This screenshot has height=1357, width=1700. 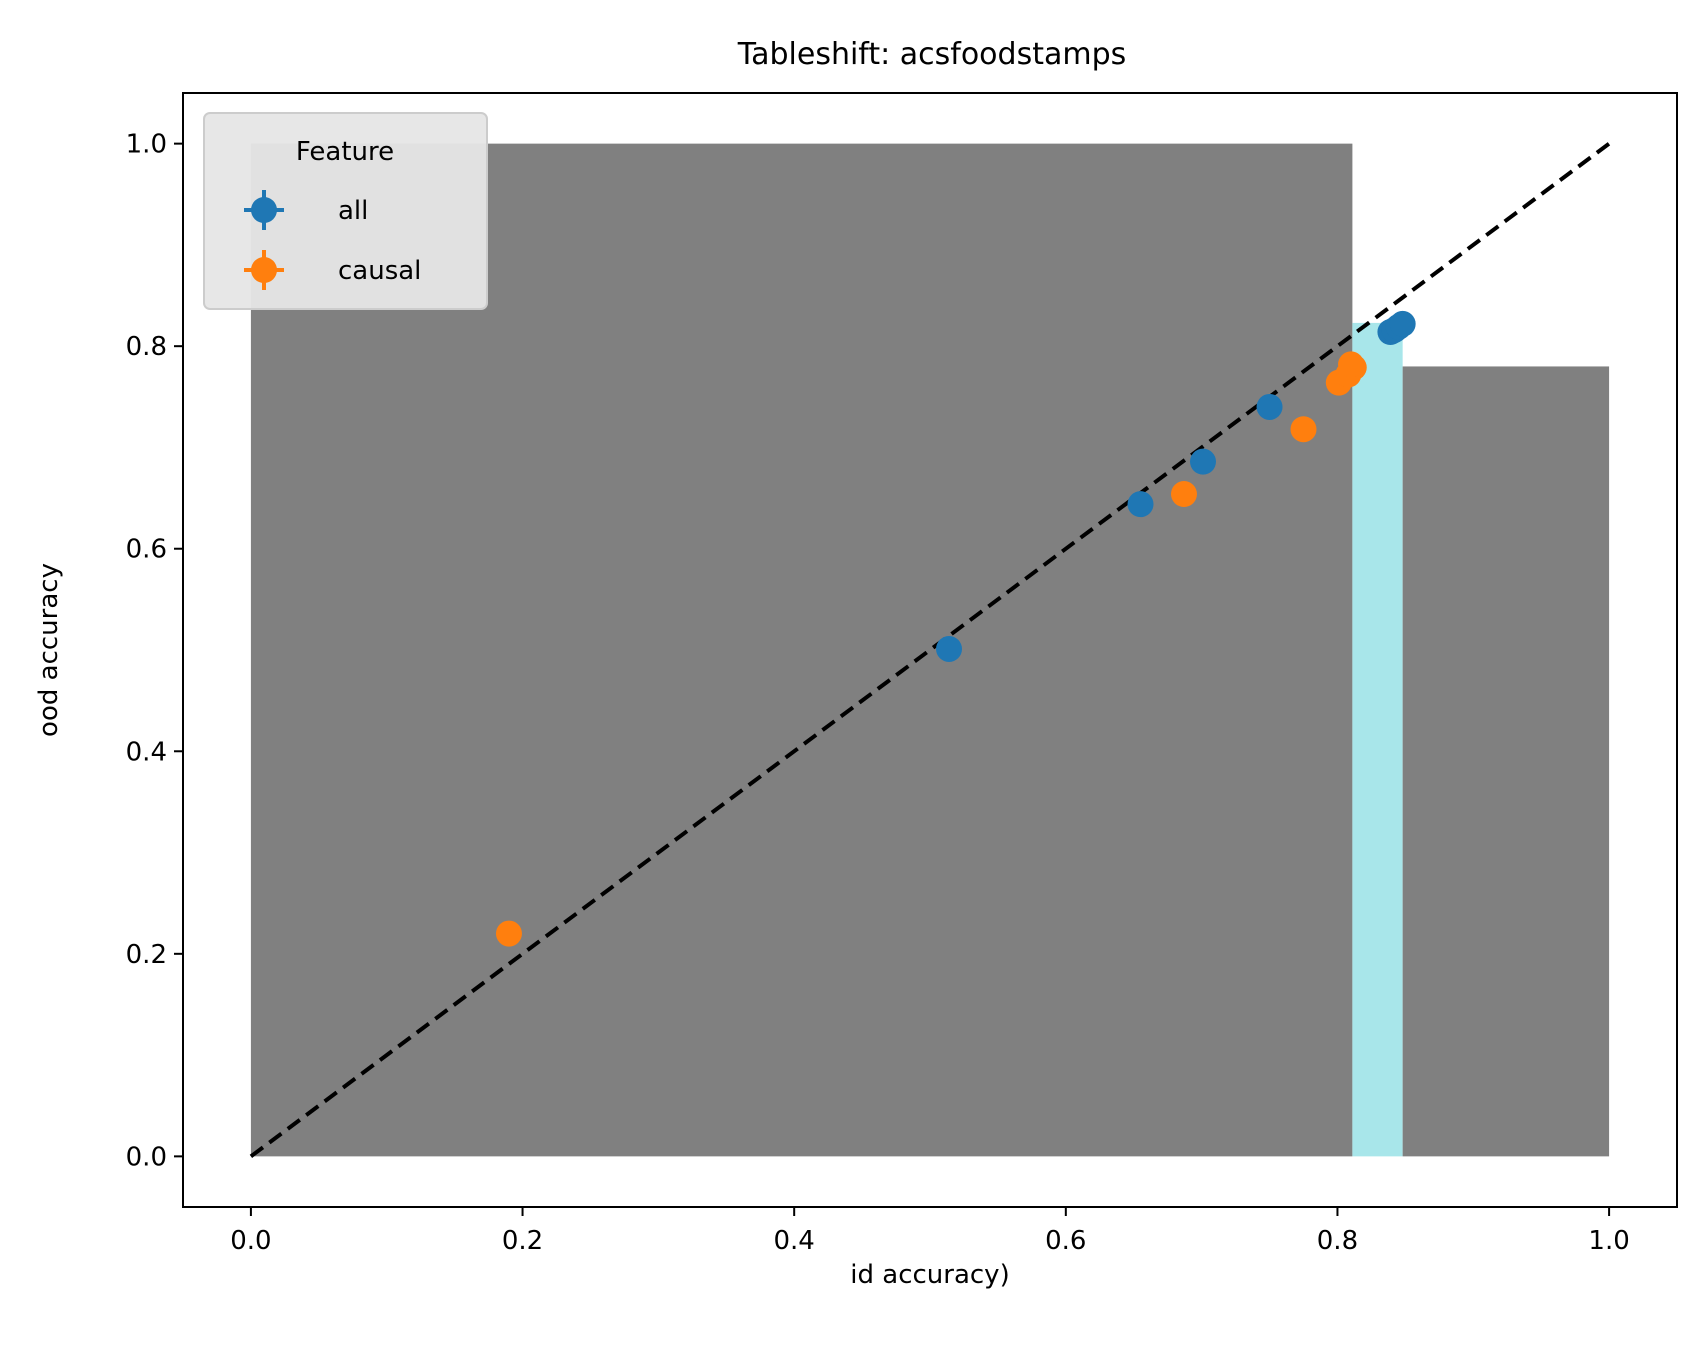 What do you see at coordinates (49, 650) in the screenshot?
I see `y-axis-label: ood accuracy` at bounding box center [49, 650].